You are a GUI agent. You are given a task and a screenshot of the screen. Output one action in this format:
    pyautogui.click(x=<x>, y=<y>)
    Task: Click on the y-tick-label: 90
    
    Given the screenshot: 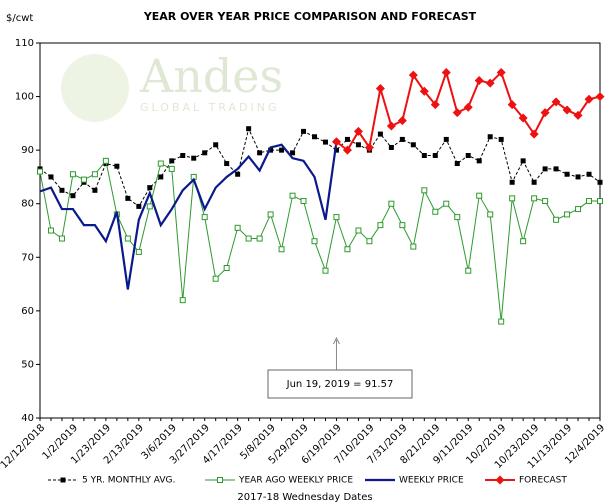 What is the action you would take?
    pyautogui.click(x=27, y=150)
    